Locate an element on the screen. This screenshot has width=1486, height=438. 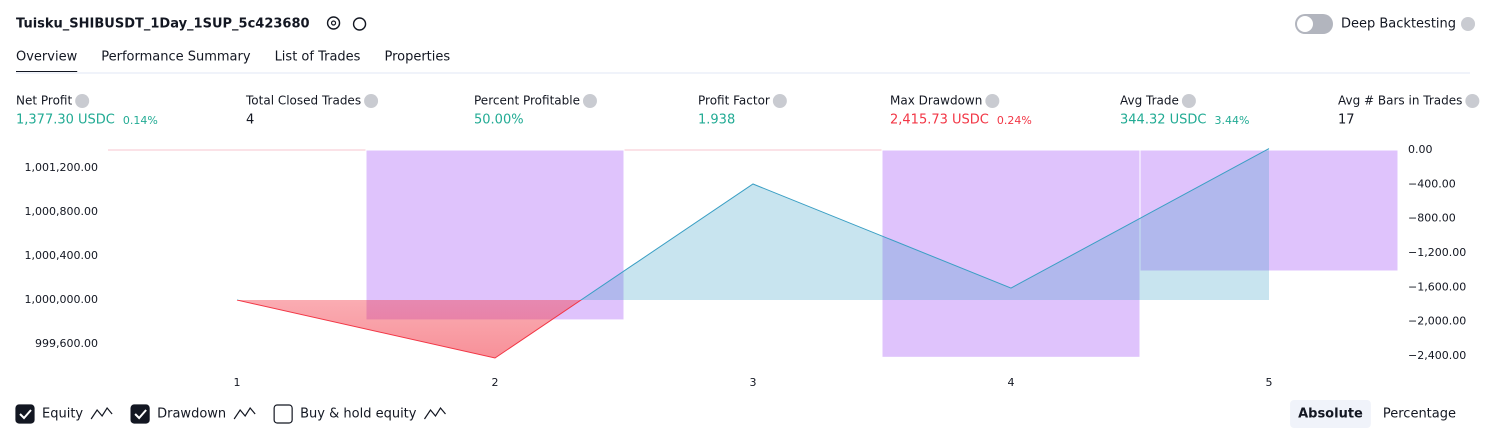
settings-icon is located at coordinates (333, 23).